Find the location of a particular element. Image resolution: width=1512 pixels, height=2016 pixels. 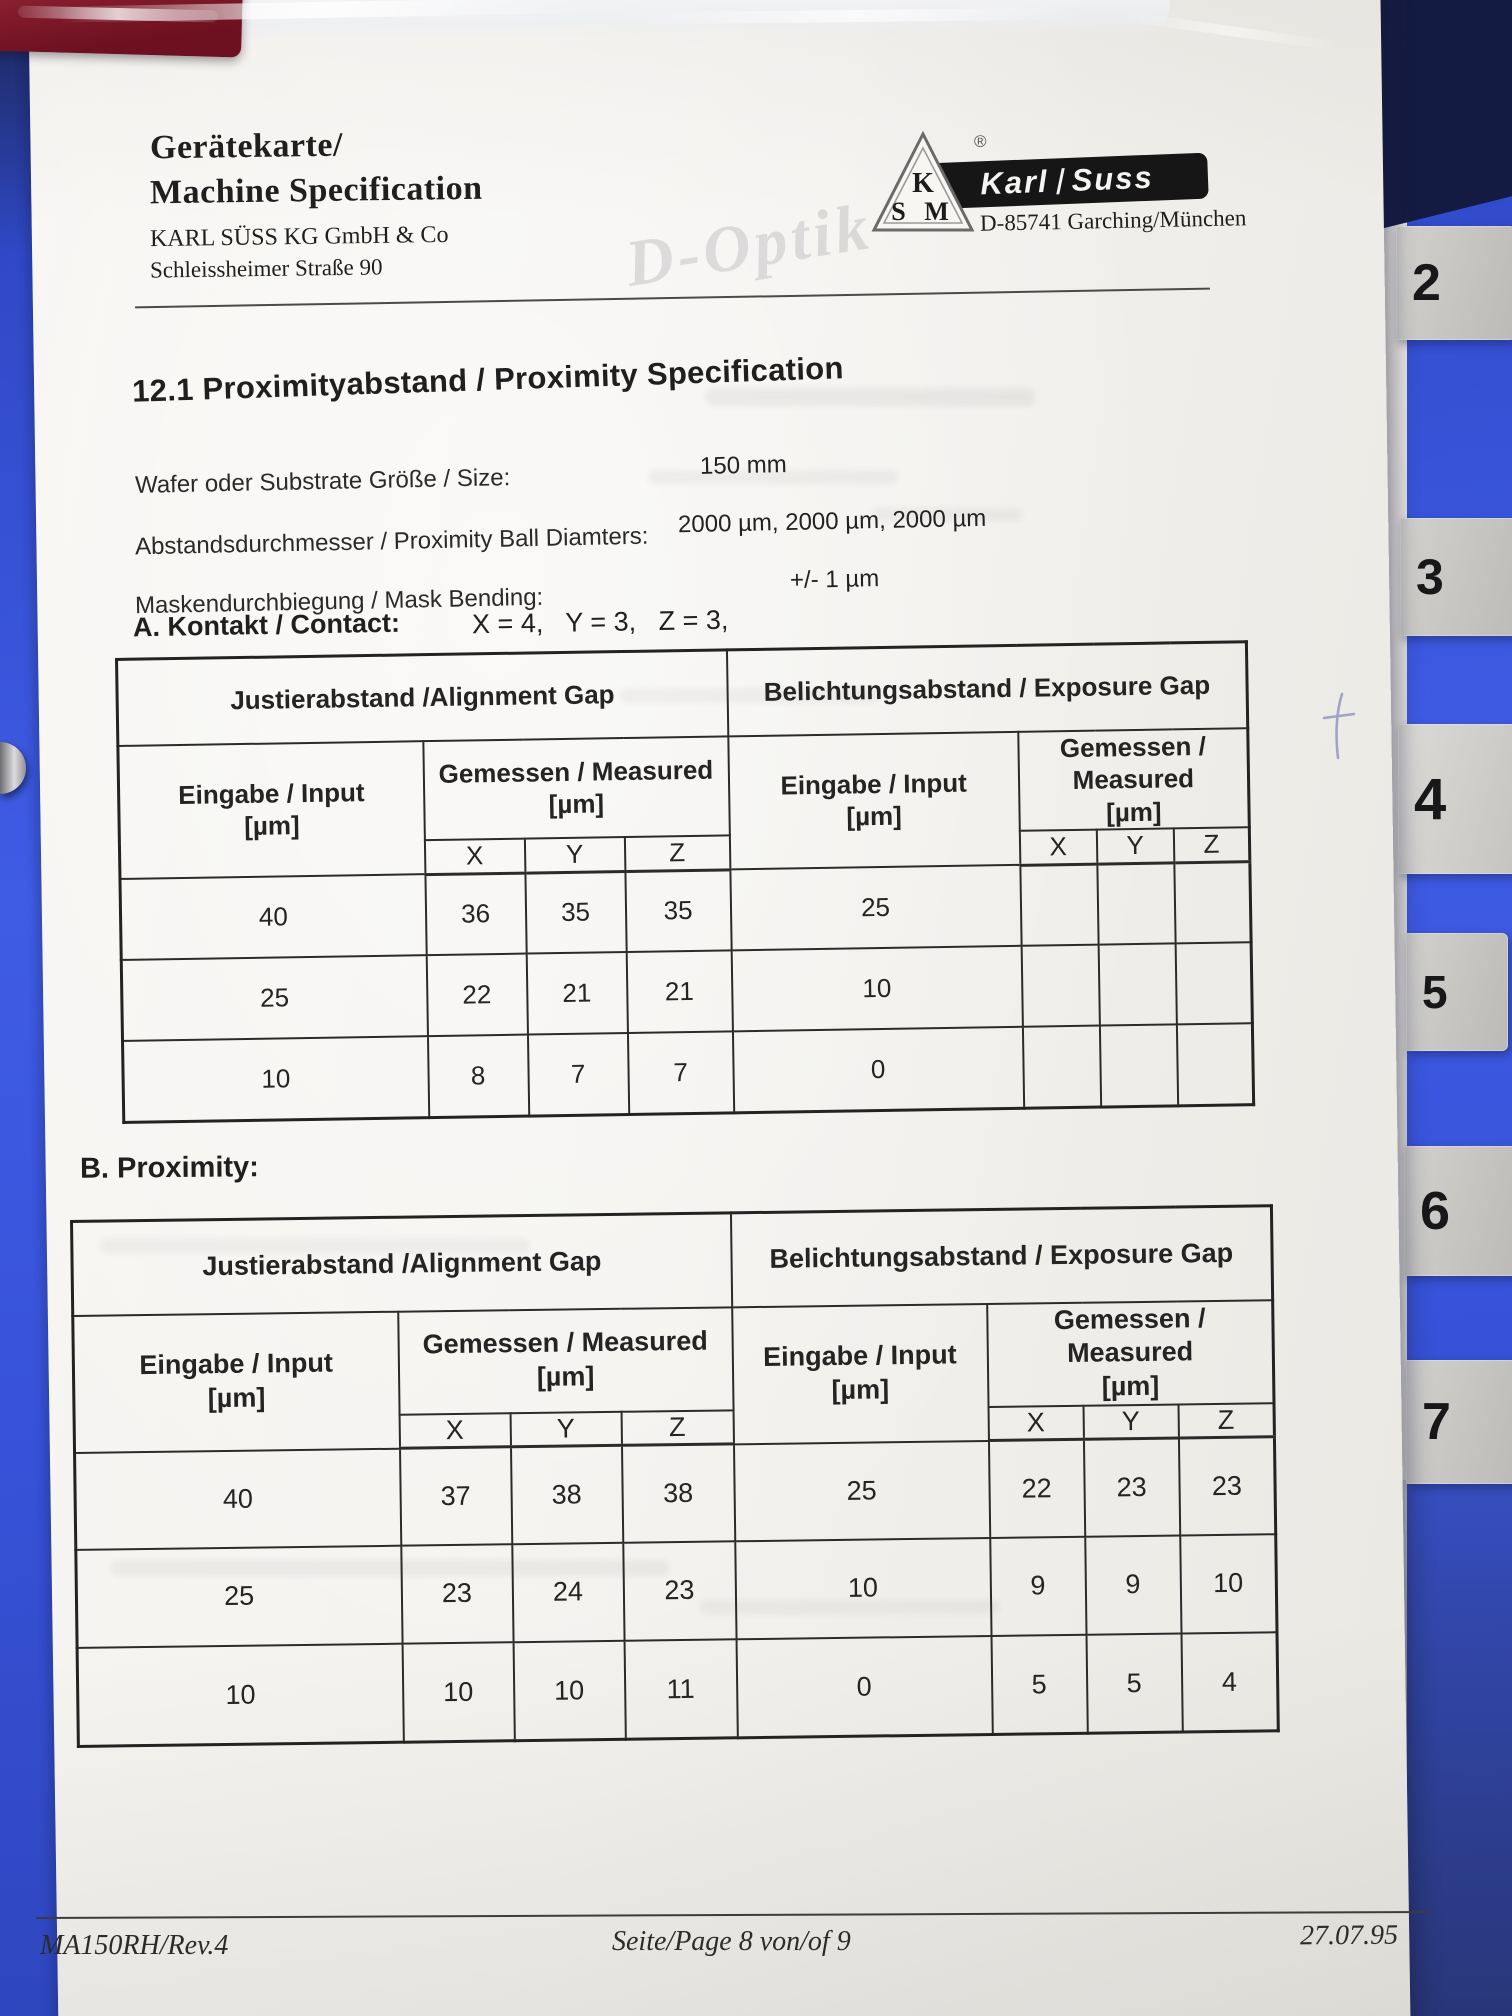

logo-letters-sm: S M is located at coordinates (923, 211).